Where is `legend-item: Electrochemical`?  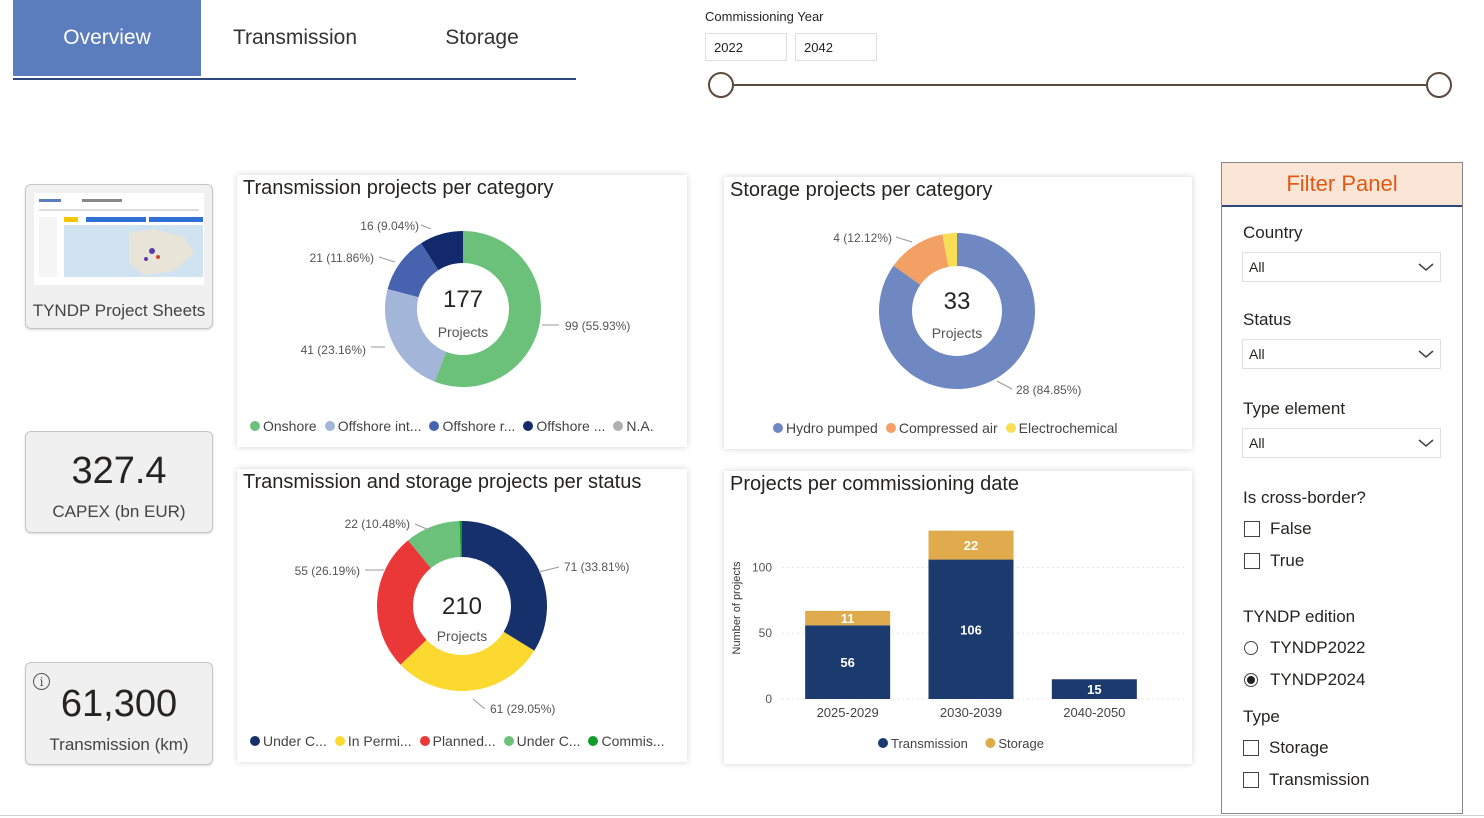
legend-item: Electrochemical is located at coordinates (1061, 428).